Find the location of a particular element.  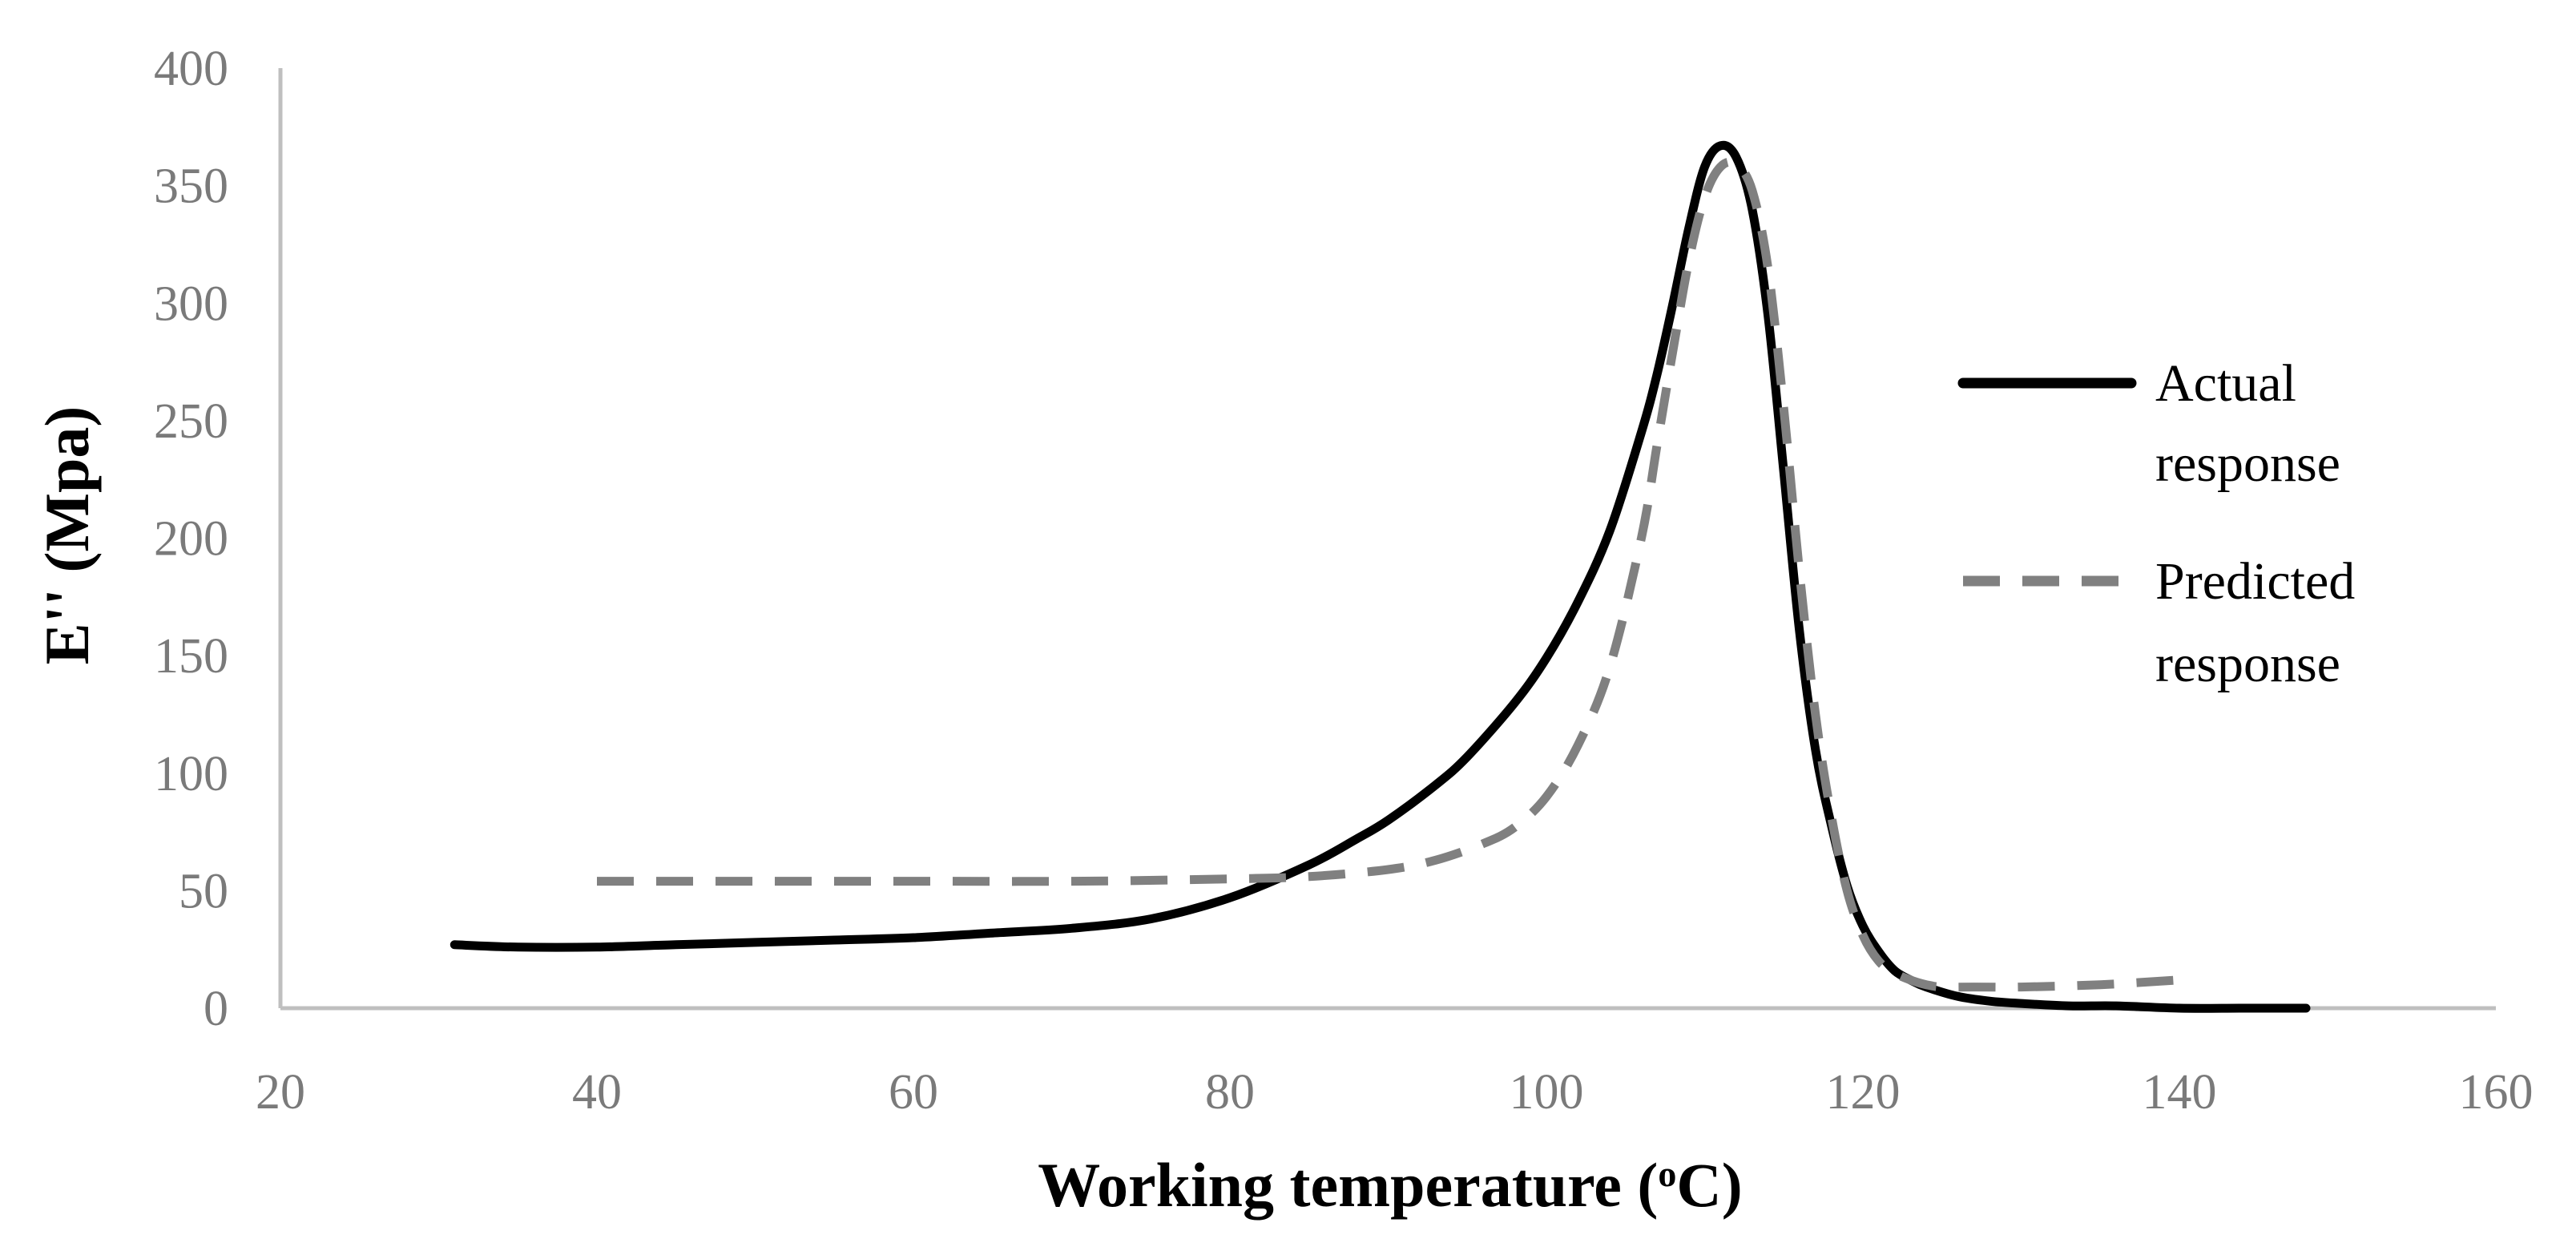

y-tick-label: 350 is located at coordinates (191, 186).